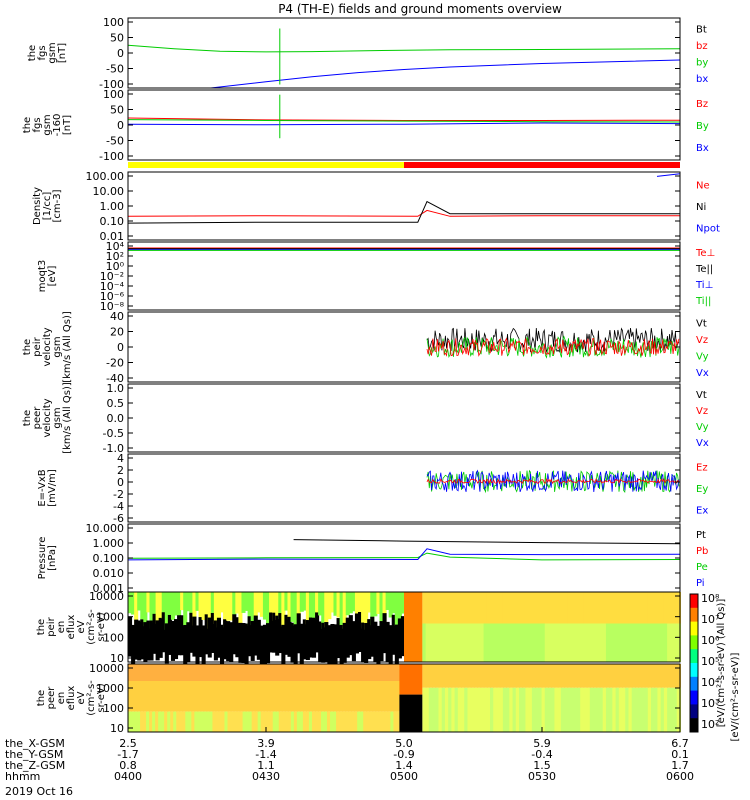  I want to click on panel-frame, so click(404, 276).